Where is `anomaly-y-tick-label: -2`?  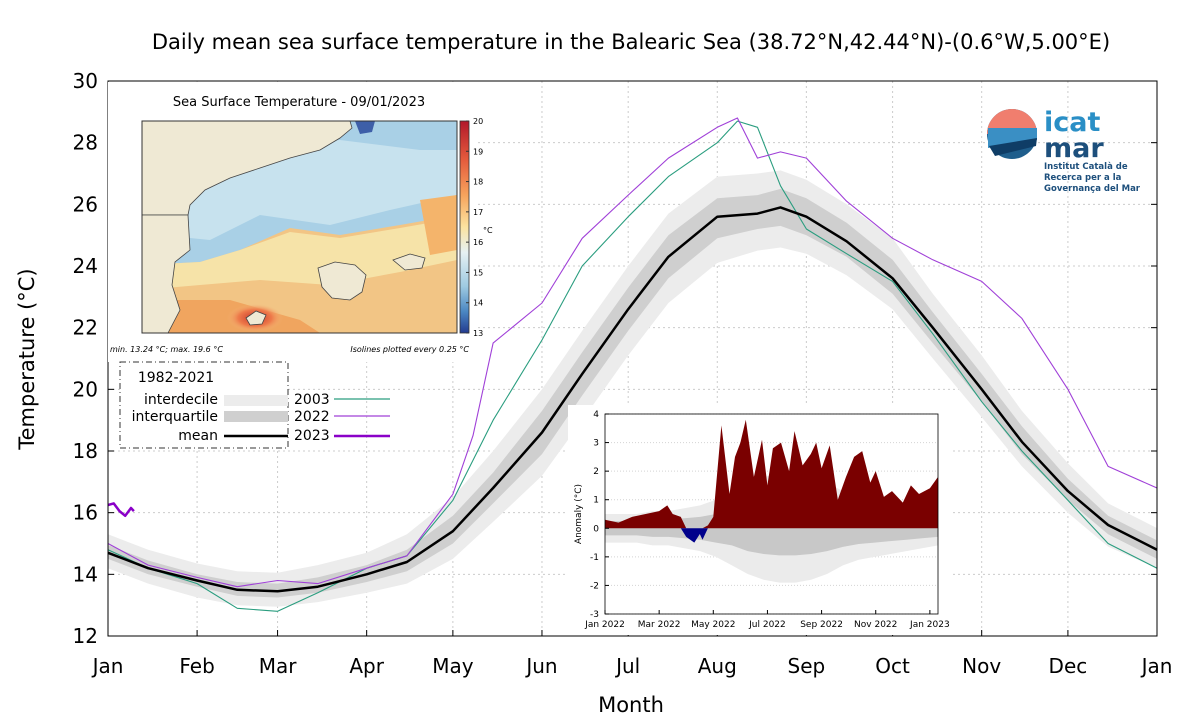 anomaly-y-tick-label: -2 is located at coordinates (594, 586).